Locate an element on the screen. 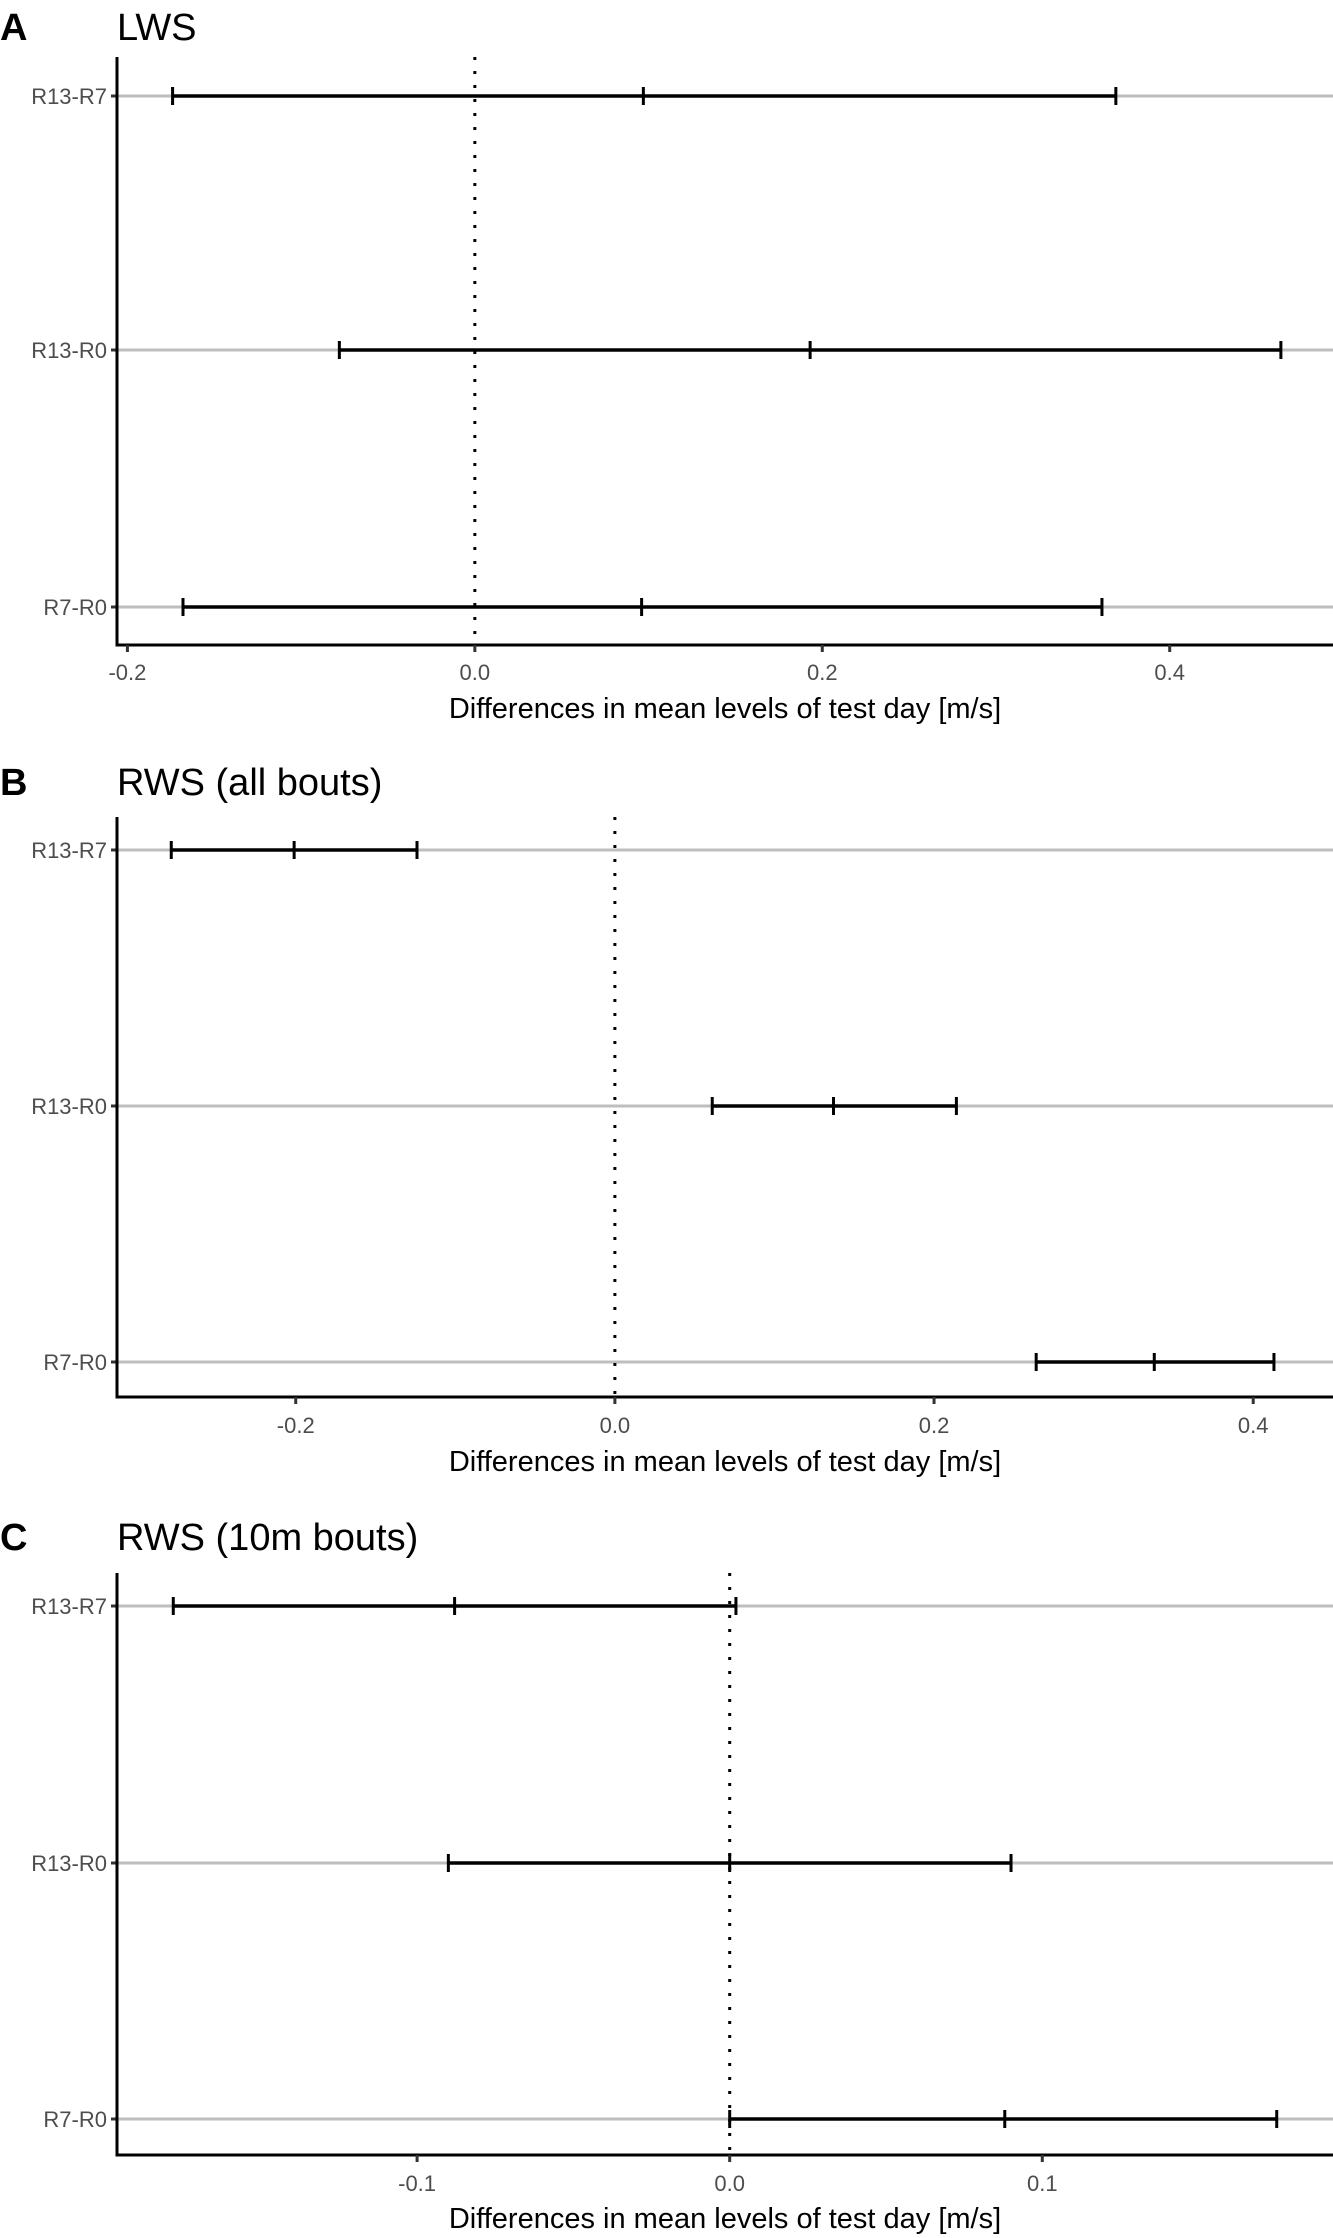  xtick-label: 0.1 is located at coordinates (1042, 2183).